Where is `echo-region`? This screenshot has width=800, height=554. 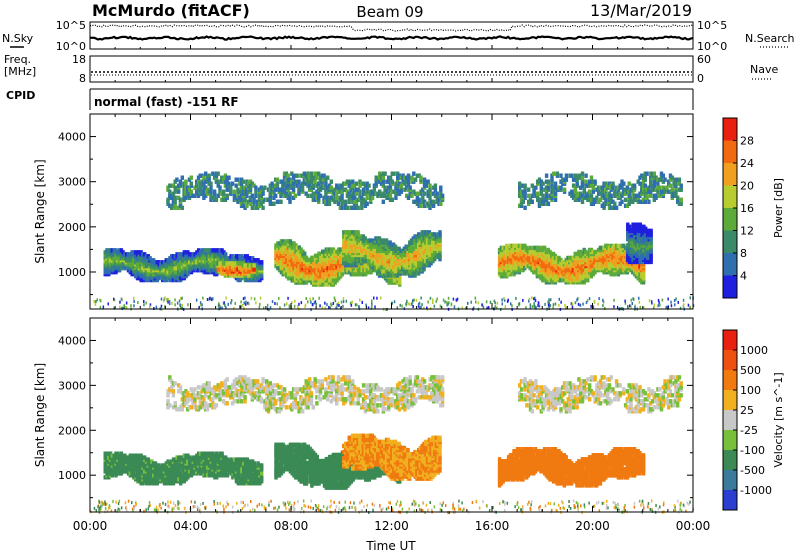
echo-region is located at coordinates (639, 243).